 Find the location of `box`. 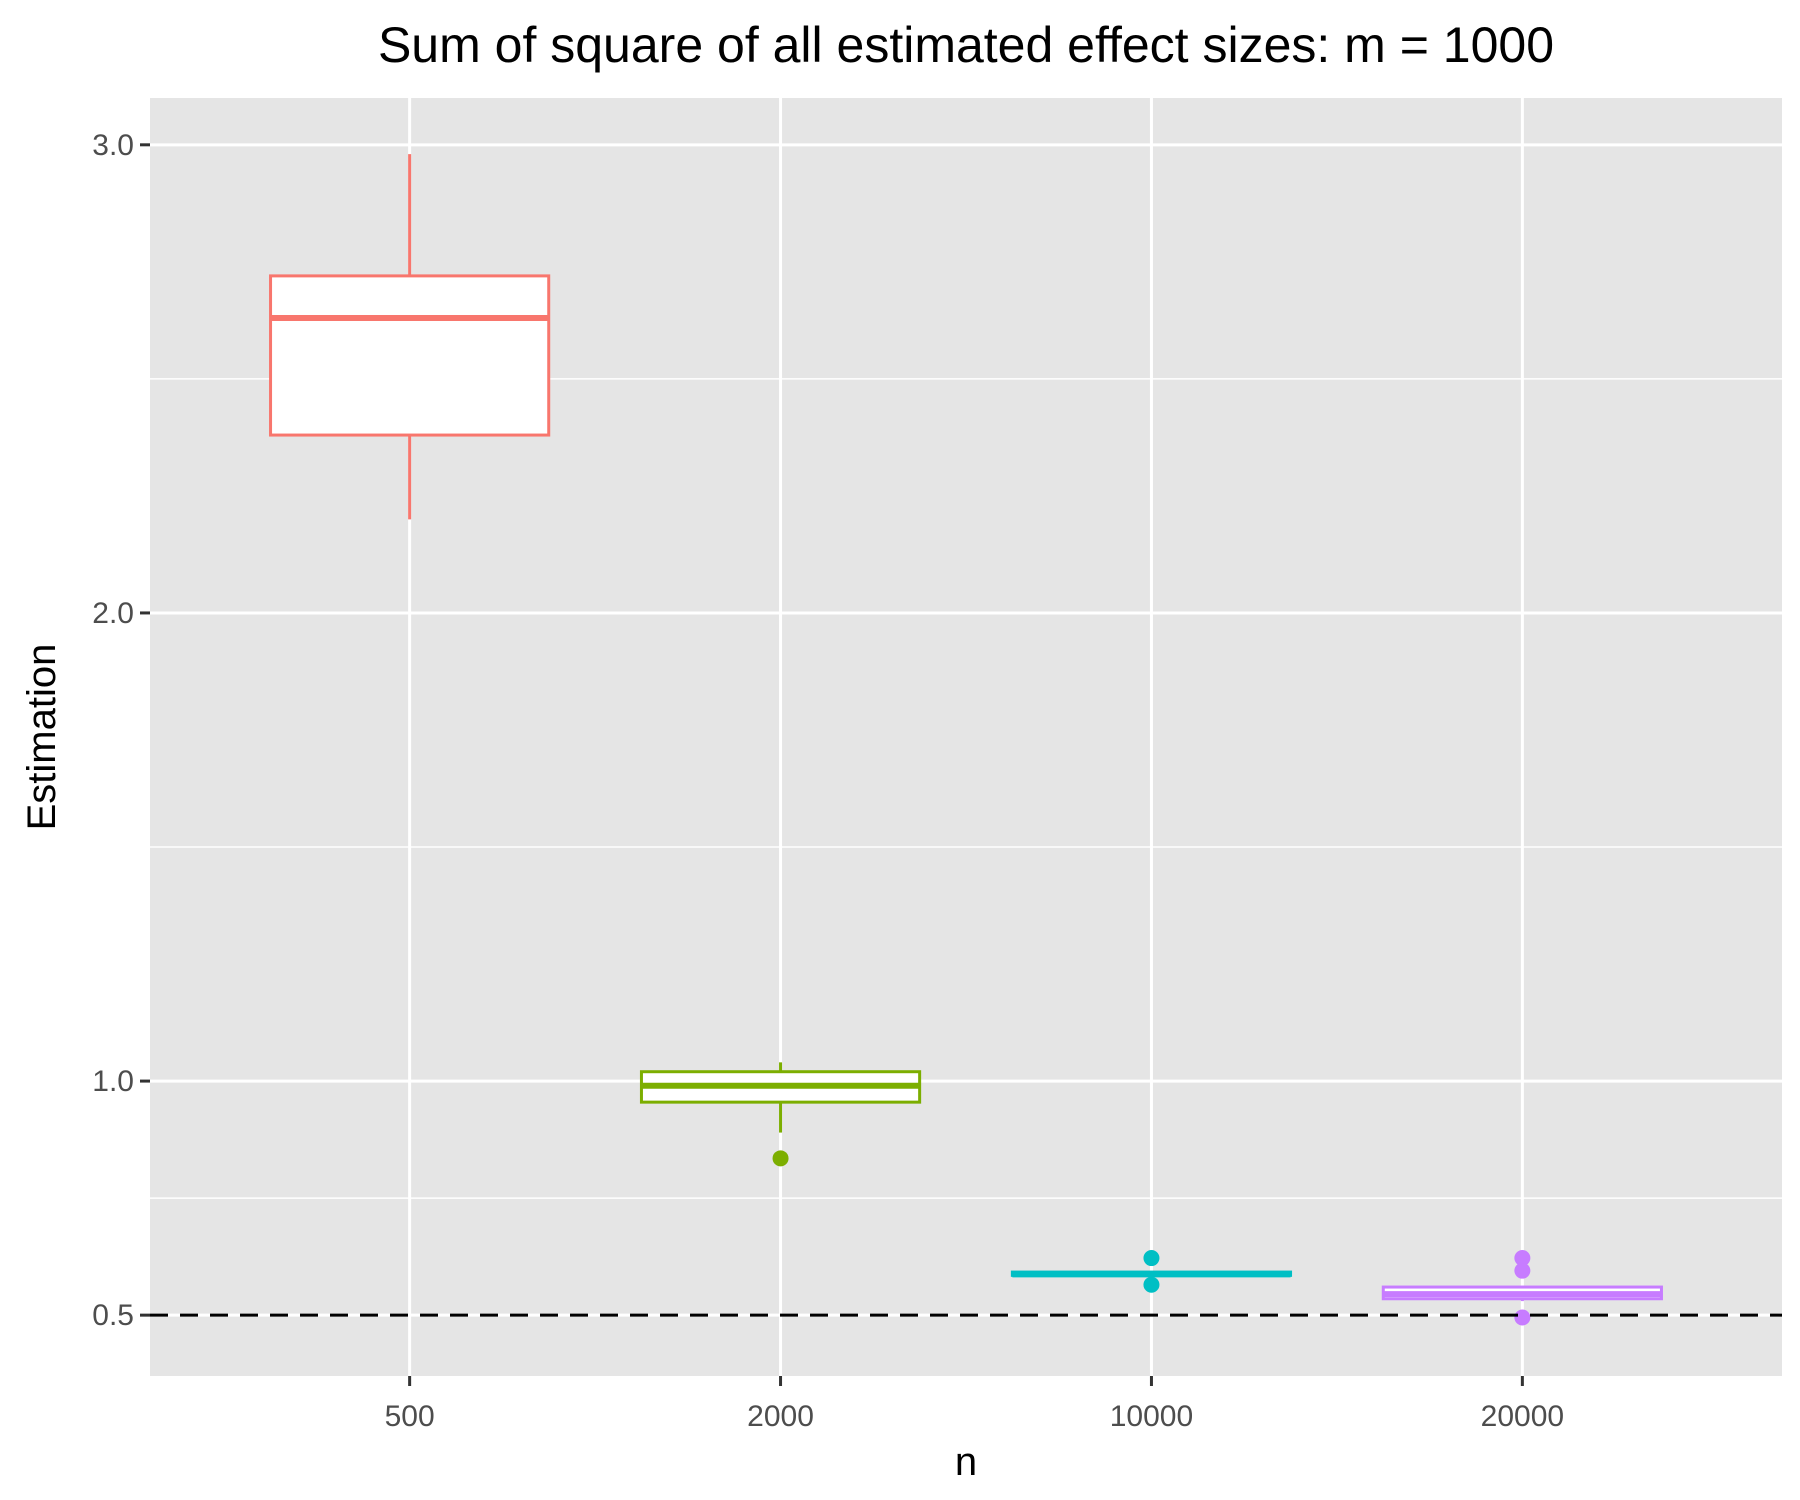

box is located at coordinates (410, 355).